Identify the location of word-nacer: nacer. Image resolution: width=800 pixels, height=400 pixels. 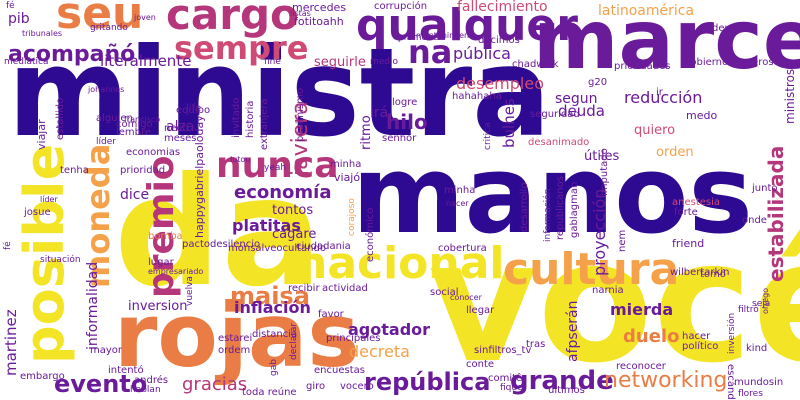
(457, 203).